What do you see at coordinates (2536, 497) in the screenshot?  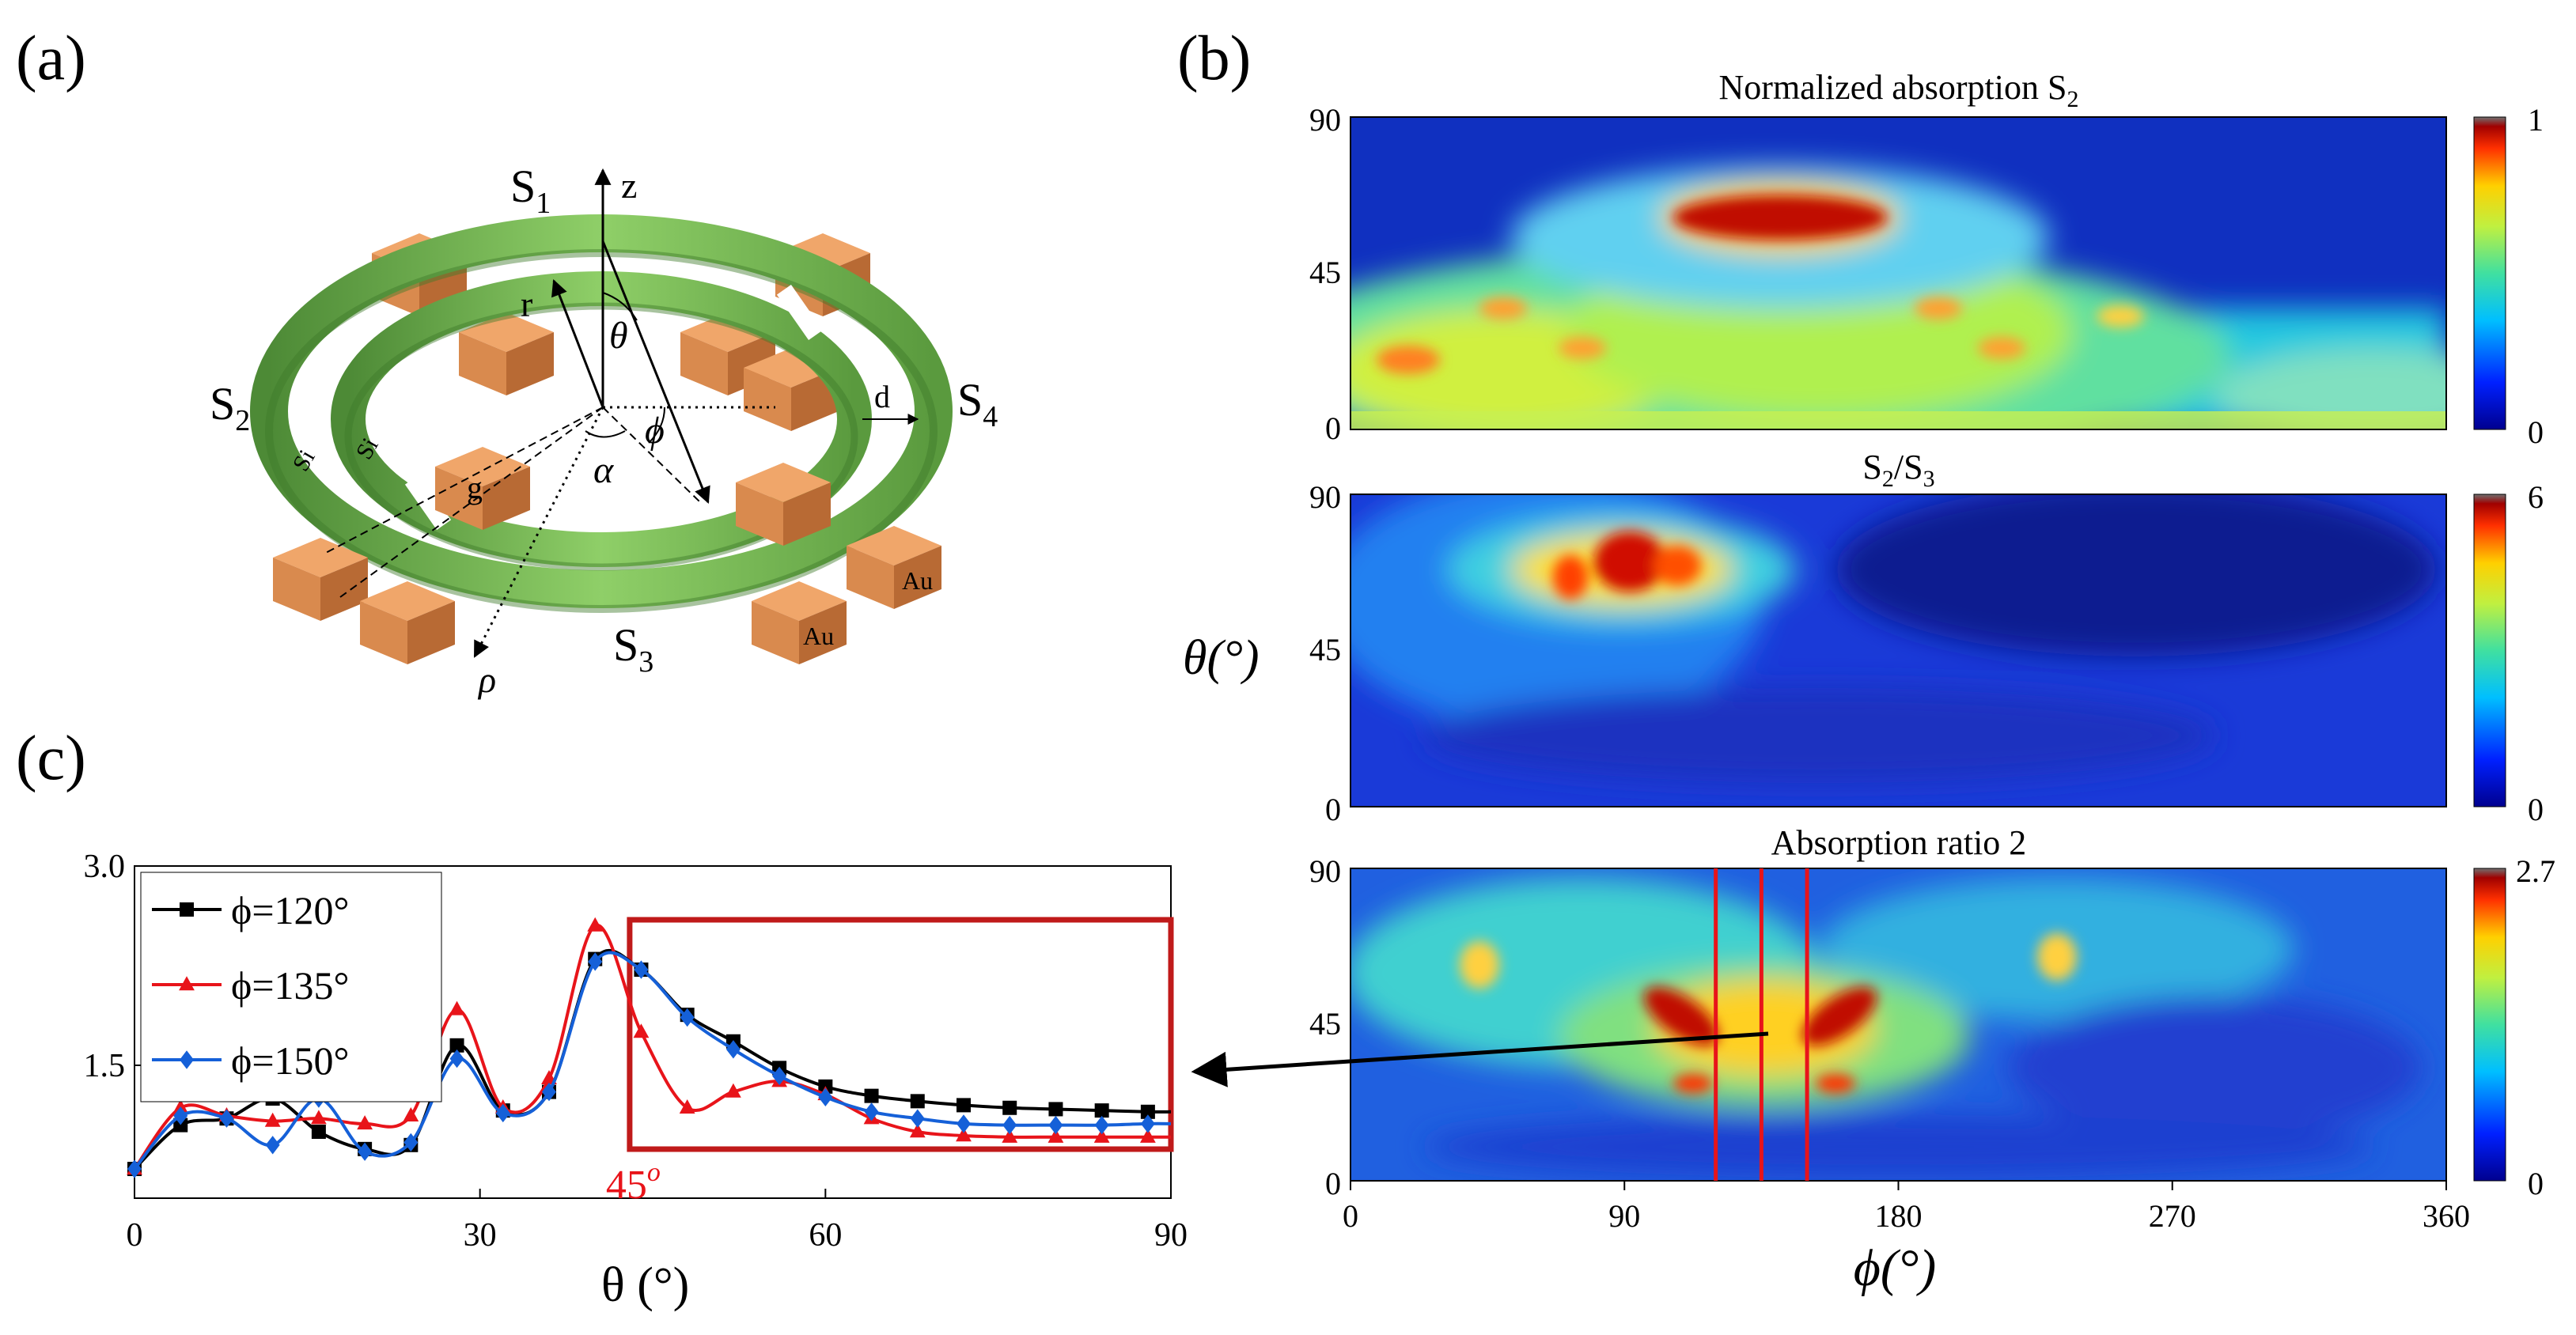 I see `colorbar-max: 6` at bounding box center [2536, 497].